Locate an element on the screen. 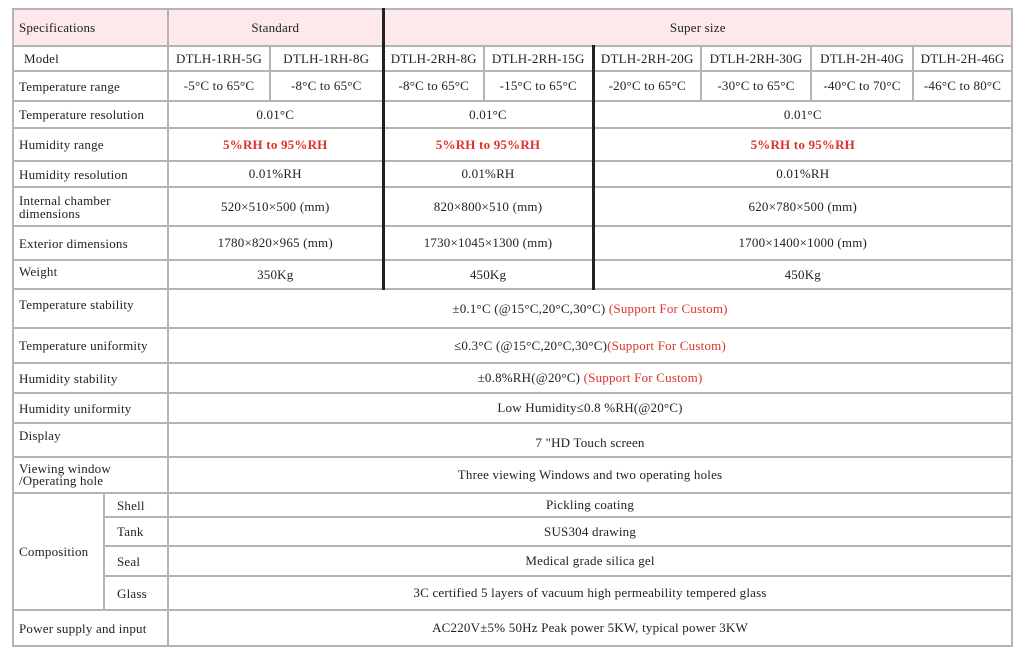  value-cell: 350Kg is located at coordinates (276, 274).